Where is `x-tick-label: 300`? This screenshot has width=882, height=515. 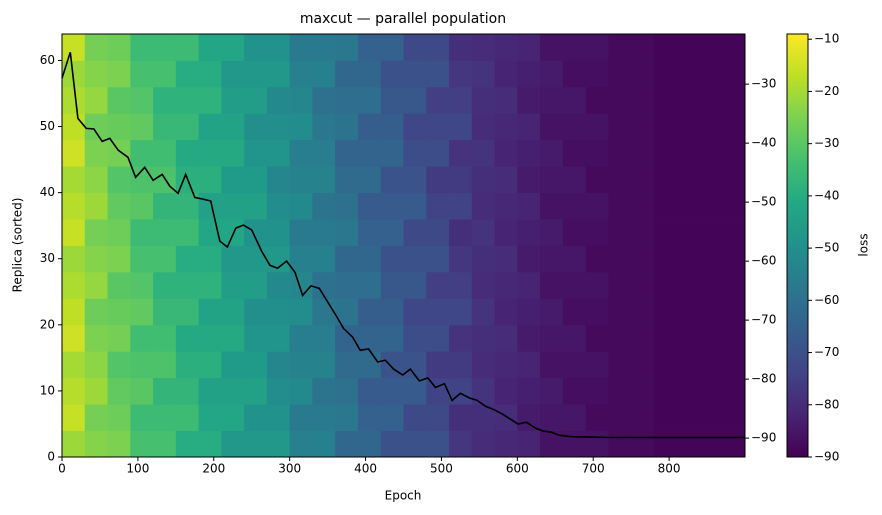
x-tick-label: 300 is located at coordinates (289, 469).